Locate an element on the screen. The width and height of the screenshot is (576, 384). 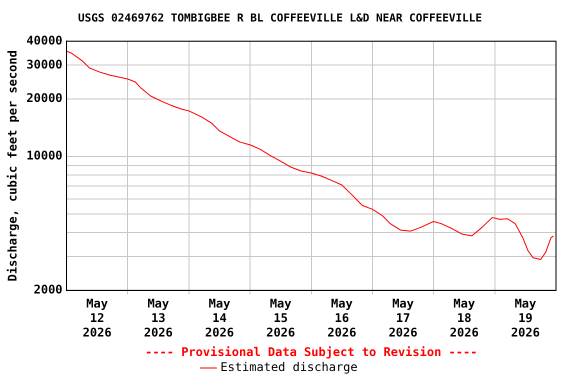
x-tick-label: May 12 2026 is located at coordinates (97, 318).